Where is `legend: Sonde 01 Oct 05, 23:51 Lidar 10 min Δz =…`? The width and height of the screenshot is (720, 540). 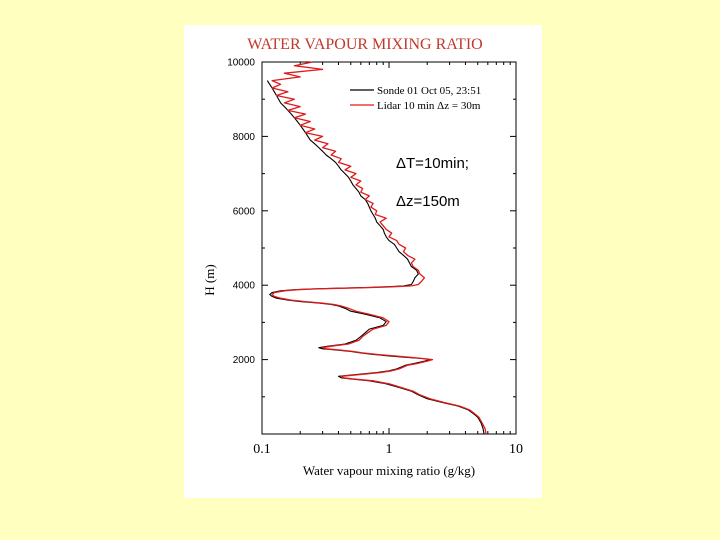 legend: Sonde 01 Oct 05, 23:51 Lidar 10 min Δz =… is located at coordinates (415, 98).